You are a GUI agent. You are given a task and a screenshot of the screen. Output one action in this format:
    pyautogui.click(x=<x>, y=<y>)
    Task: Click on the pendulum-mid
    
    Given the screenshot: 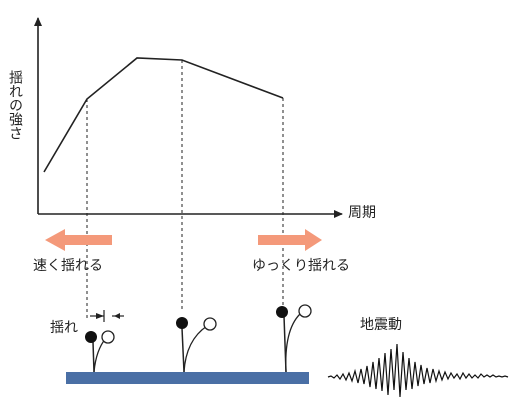 What is the action you would take?
    pyautogui.click(x=196, y=345)
    